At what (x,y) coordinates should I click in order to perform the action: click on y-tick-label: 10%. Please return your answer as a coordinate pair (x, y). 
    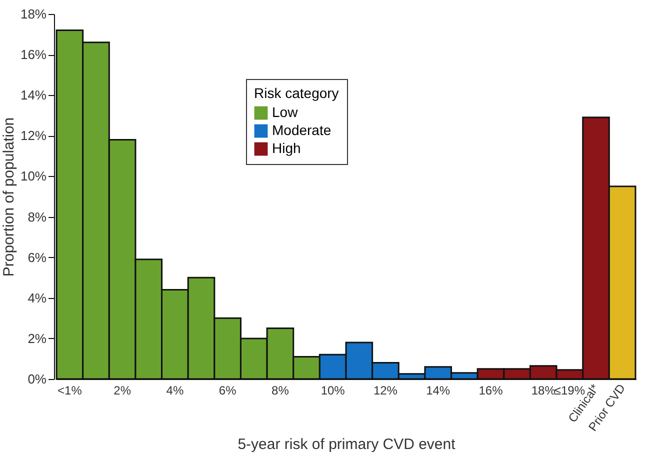
    Looking at the image, I should click on (33, 176).